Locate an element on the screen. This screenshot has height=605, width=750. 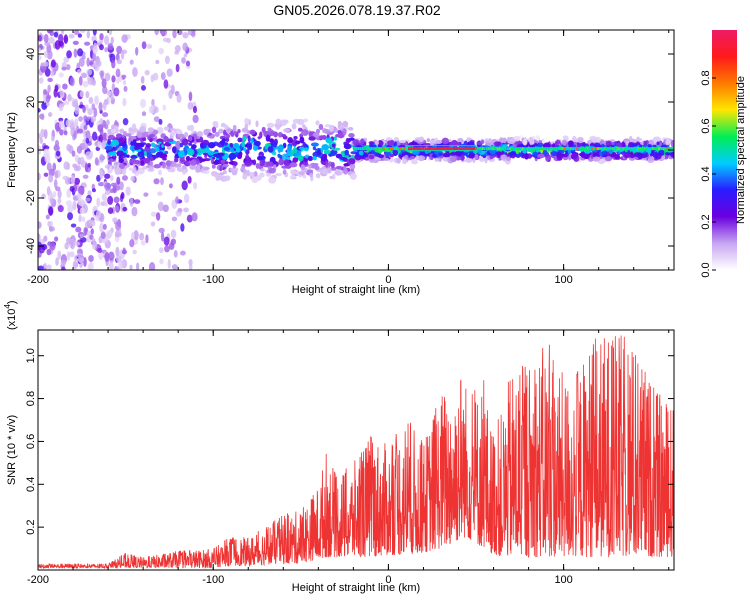
colorbar-tick-label: 0.6 is located at coordinates (706, 125).